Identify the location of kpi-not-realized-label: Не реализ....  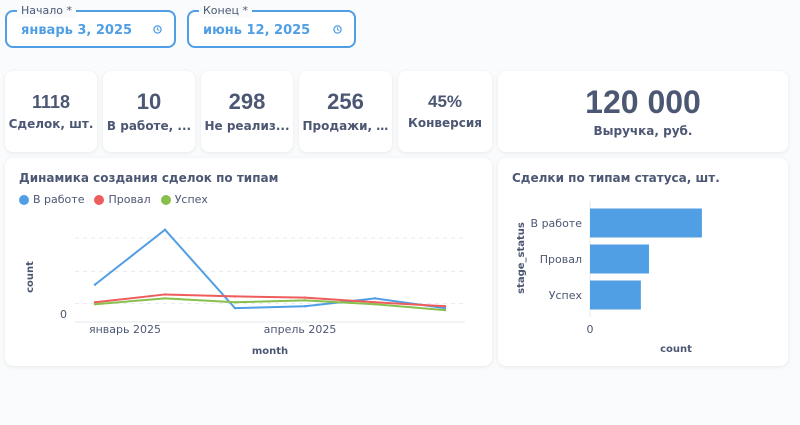
(247, 125).